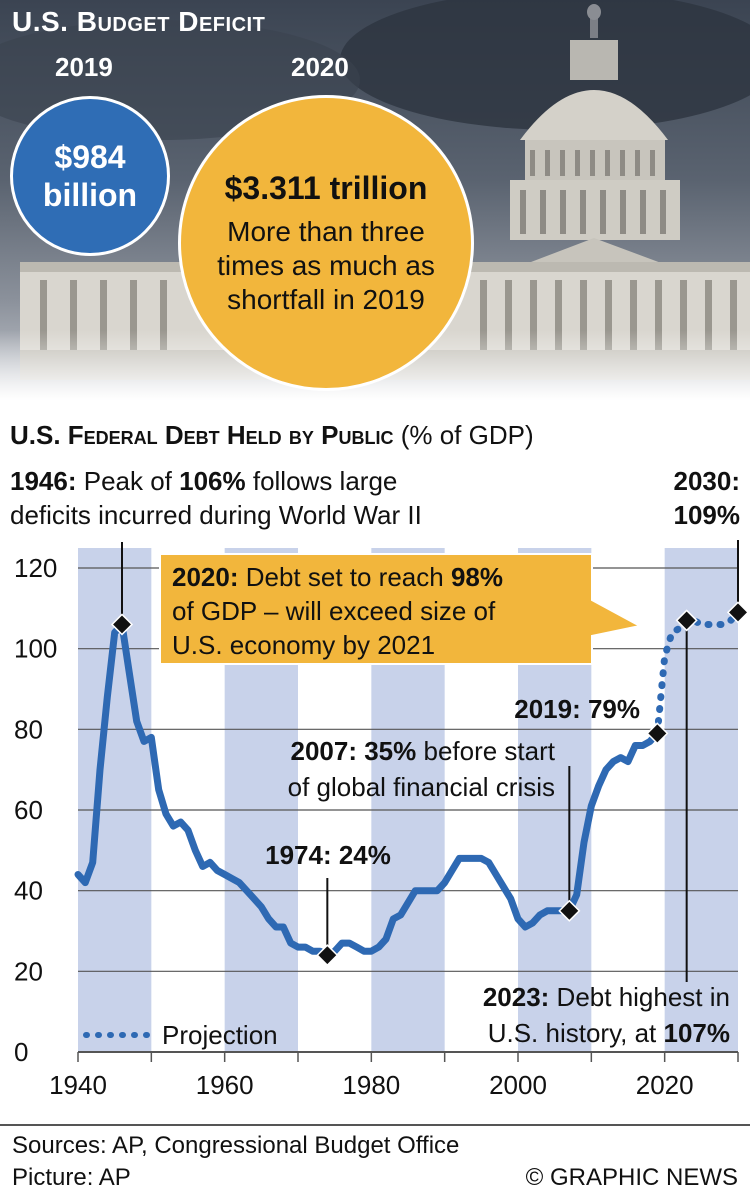 The height and width of the screenshot is (1200, 750). I want to click on sources-credit: Sources: AP, Congressional Budget Office, so click(236, 1145).